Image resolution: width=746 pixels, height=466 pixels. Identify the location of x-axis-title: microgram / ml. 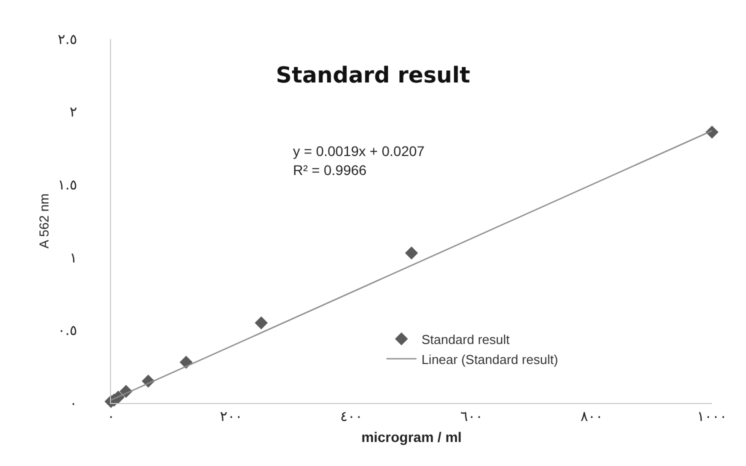
(411, 437).